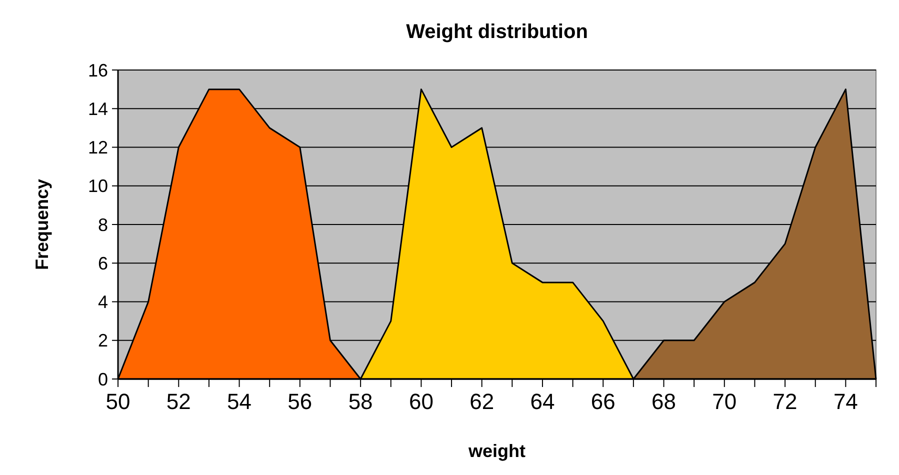 This screenshot has width=899, height=475. What do you see at coordinates (103, 340) in the screenshot?
I see `y-tick-label: 2` at bounding box center [103, 340].